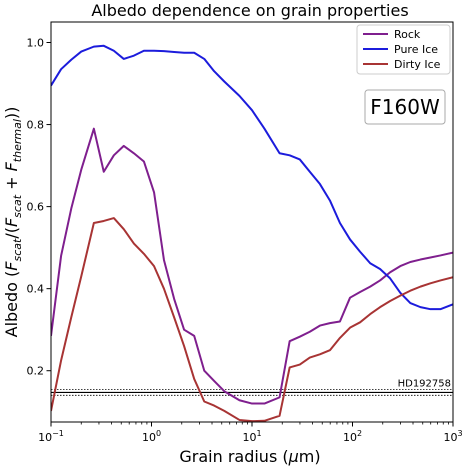  What do you see at coordinates (416, 49) in the screenshot?
I see `legend-label: Pure Ice` at bounding box center [416, 49].